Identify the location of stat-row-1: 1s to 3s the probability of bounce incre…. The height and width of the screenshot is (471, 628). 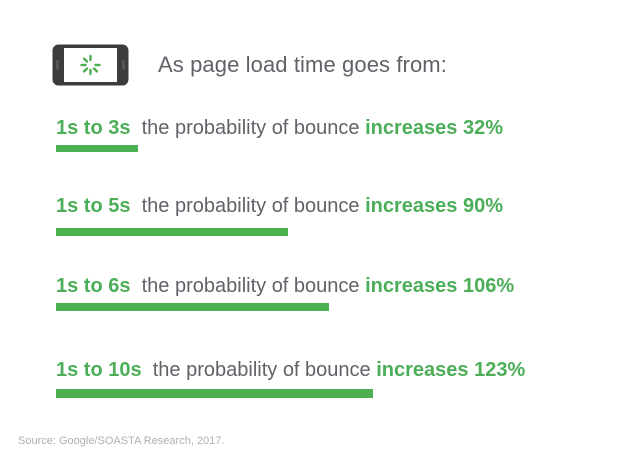
(279, 128).